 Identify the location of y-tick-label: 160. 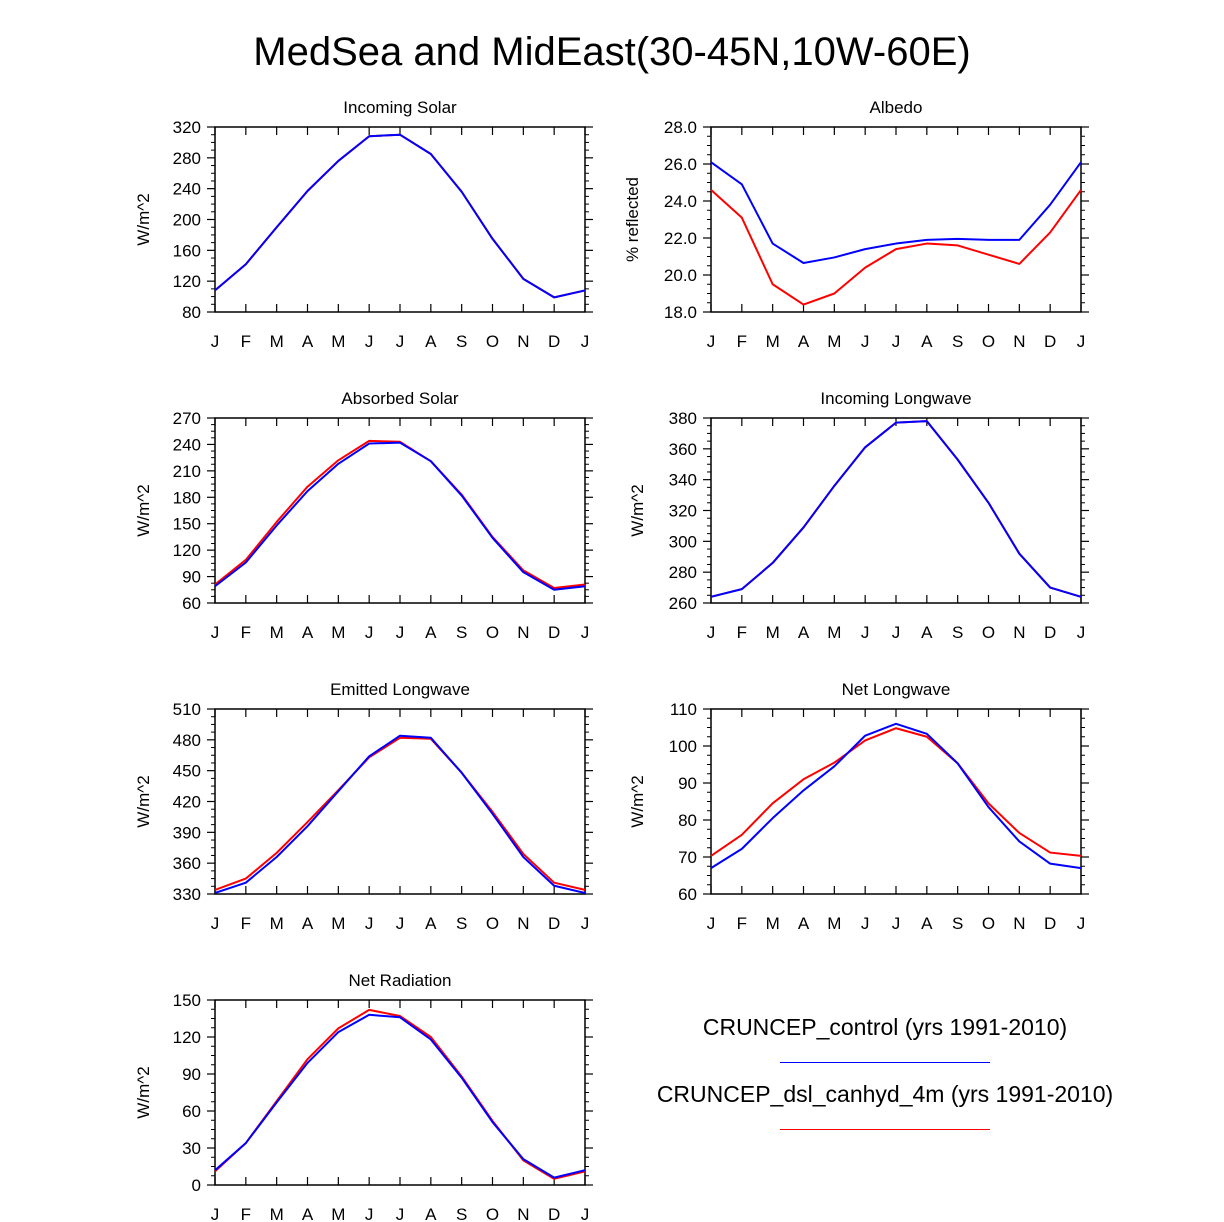
(187, 250).